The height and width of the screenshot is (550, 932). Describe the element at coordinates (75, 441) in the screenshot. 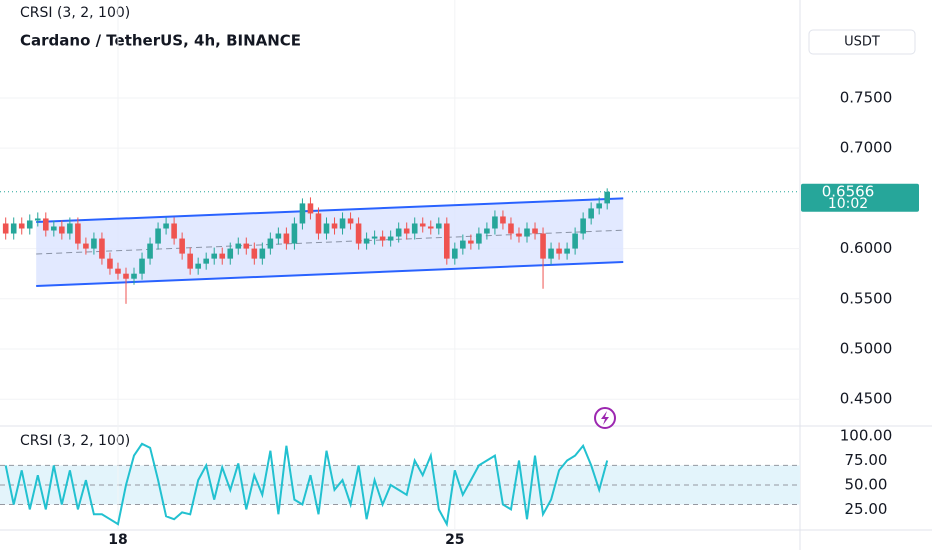

I see `pane-title: CRSI (3, 2, 100)` at that location.